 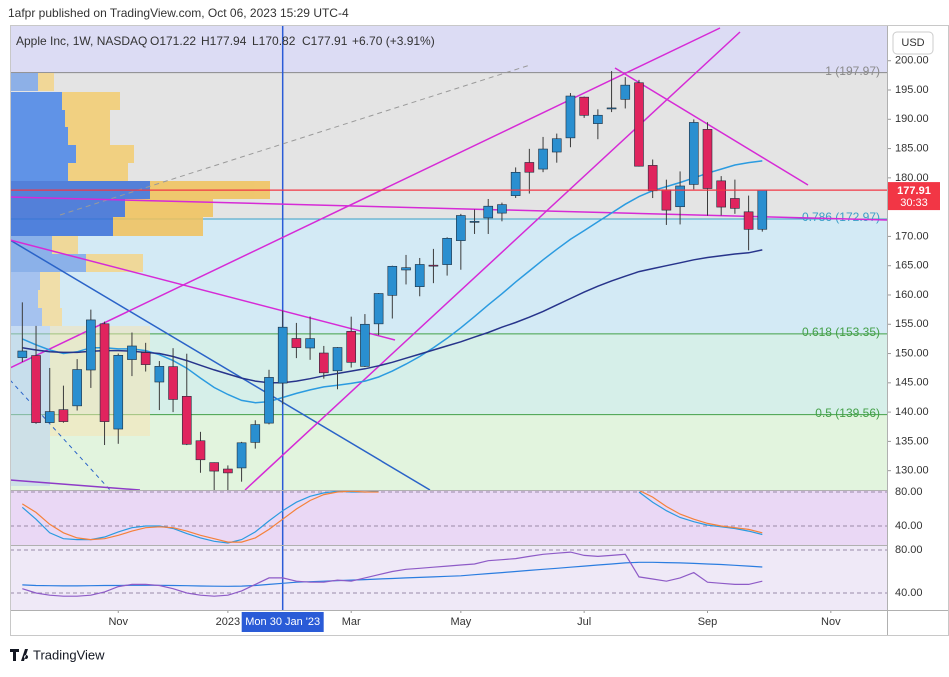 I want to click on brand-logo, so click(x=19, y=655).